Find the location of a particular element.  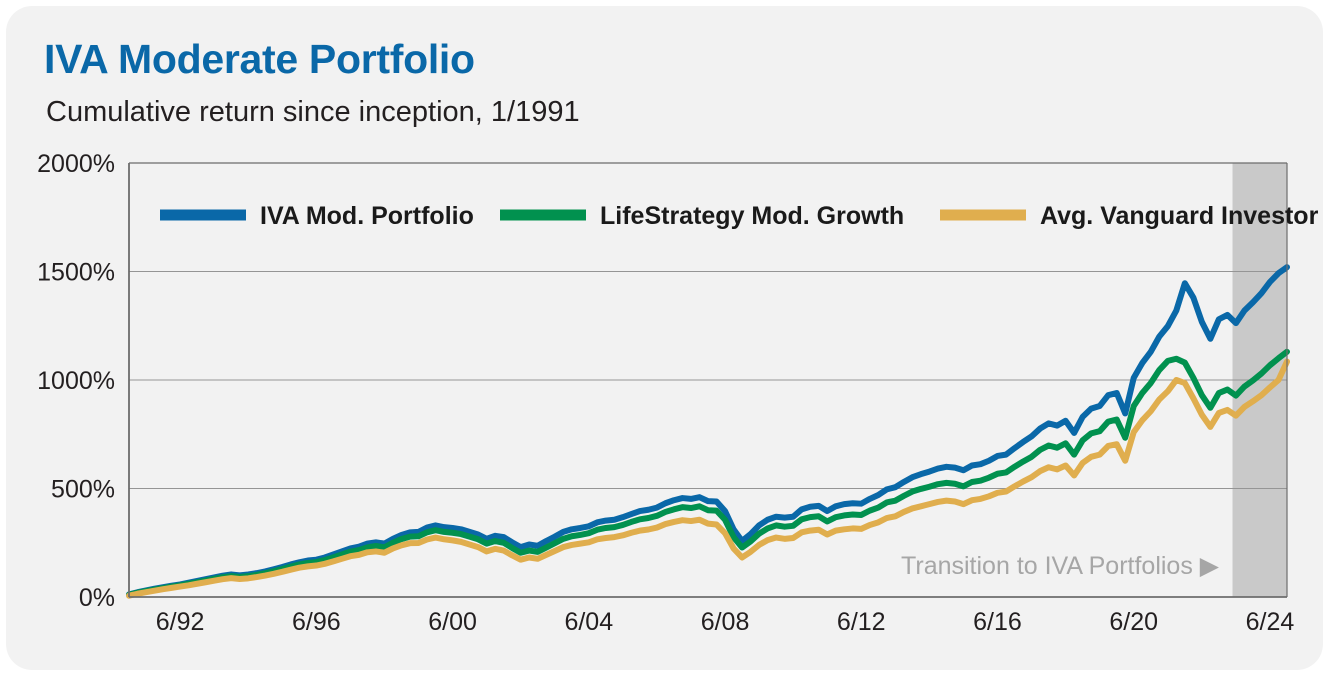

x-axis-tick-labels: 6/92 6/96 6/00 6/04 6/08 6/12 6/16 6/20 6/24 is located at coordinates (725, 622).